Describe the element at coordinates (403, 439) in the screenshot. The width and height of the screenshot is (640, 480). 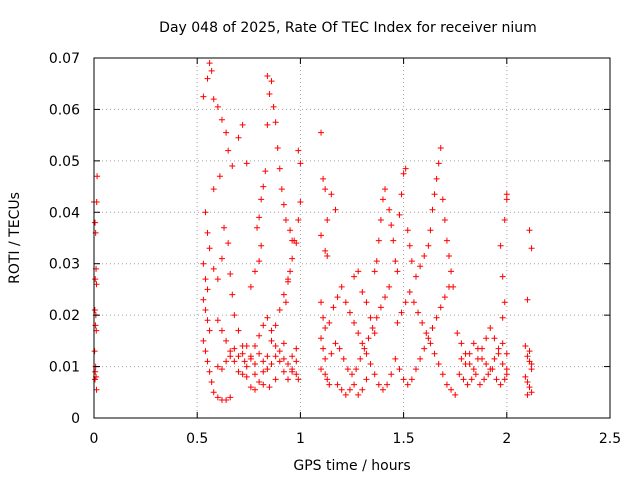
I see `x-tick-label: 1.5` at that location.